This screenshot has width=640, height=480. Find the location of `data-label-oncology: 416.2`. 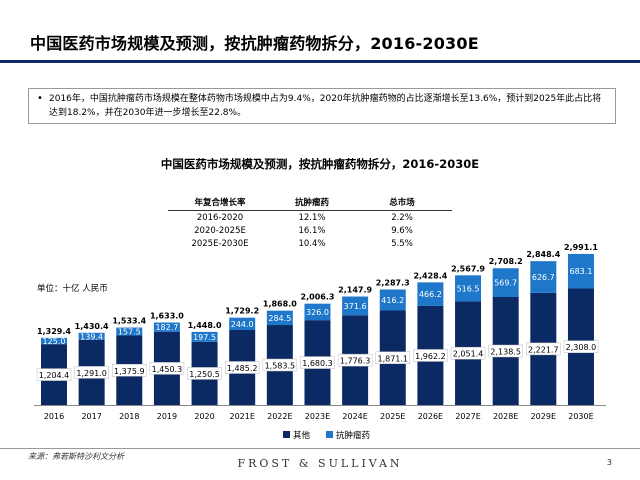

data-label-oncology: 416.2 is located at coordinates (392, 300).